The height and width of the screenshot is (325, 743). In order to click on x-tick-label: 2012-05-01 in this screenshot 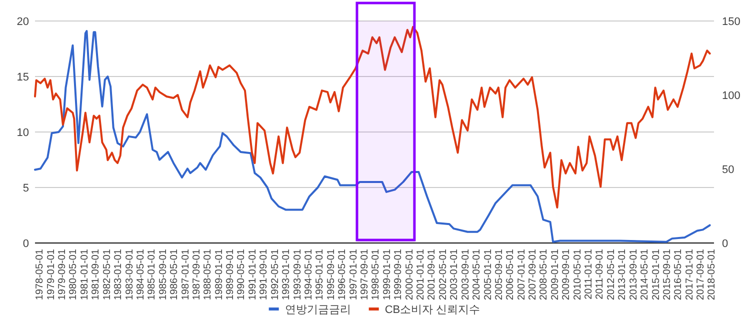, I will do `click(611, 274)`.